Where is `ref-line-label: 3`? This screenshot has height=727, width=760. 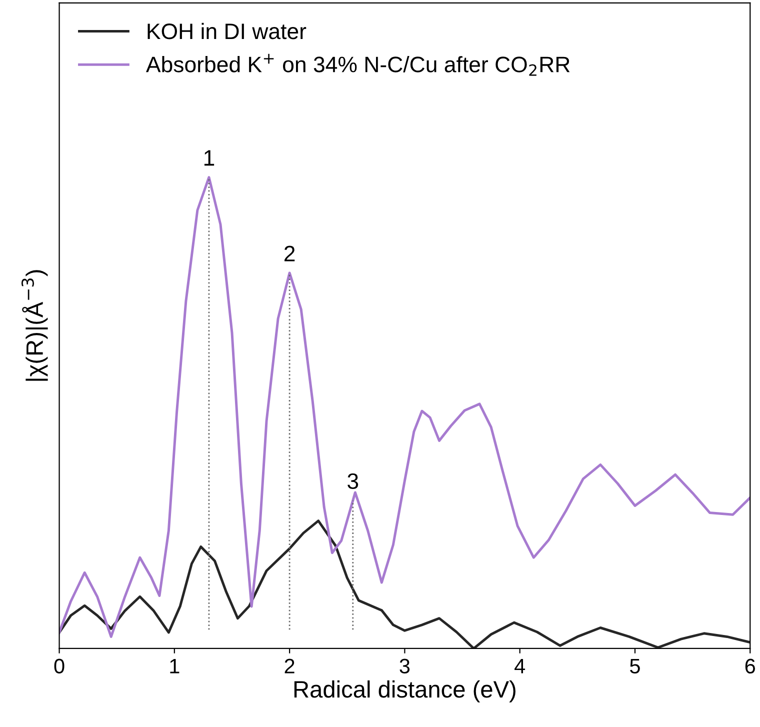 ref-line-label: 3 is located at coordinates (353, 481).